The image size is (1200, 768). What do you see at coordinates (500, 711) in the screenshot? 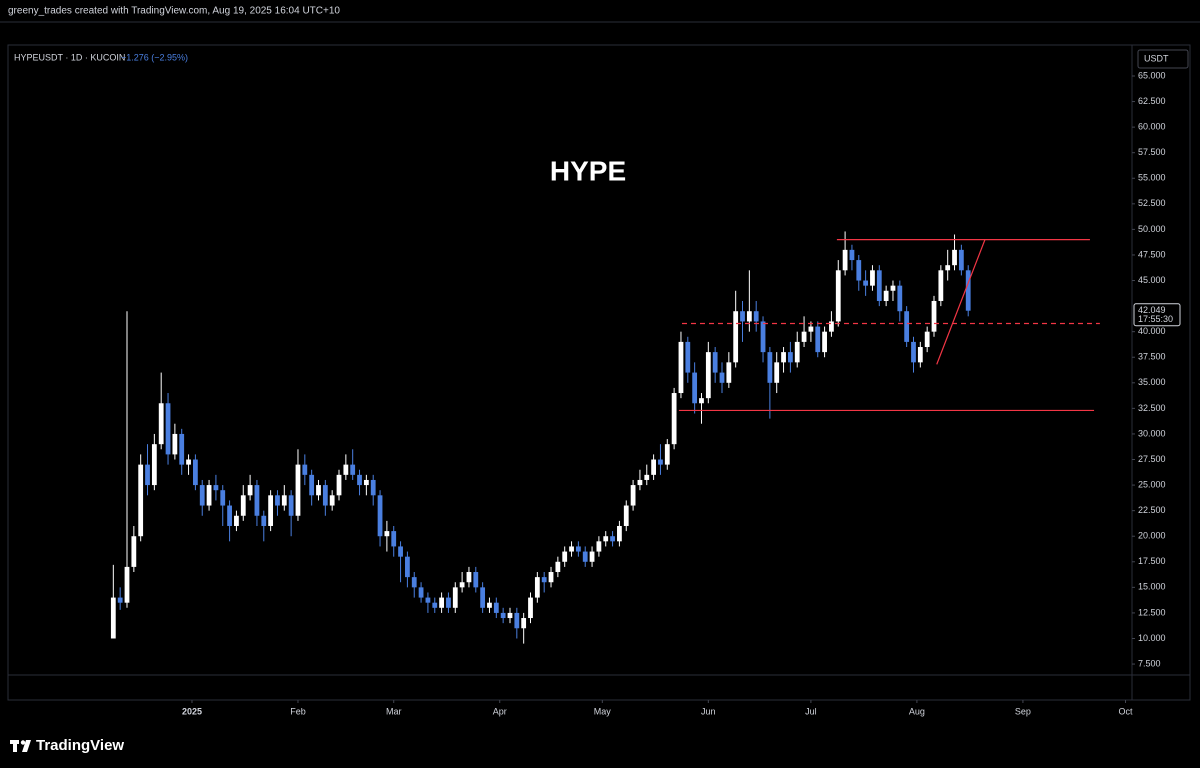
I see `x-tick-label: Apr` at bounding box center [500, 711].